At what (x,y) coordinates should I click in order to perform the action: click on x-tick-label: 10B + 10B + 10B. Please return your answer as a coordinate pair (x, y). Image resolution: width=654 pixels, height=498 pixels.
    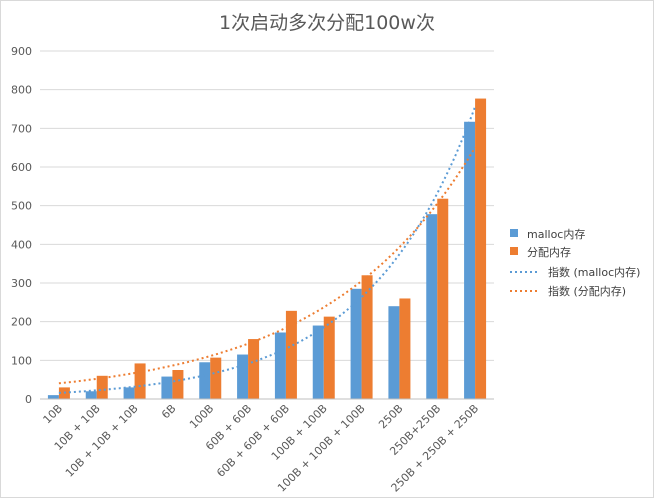
    Looking at the image, I should click on (102, 441).